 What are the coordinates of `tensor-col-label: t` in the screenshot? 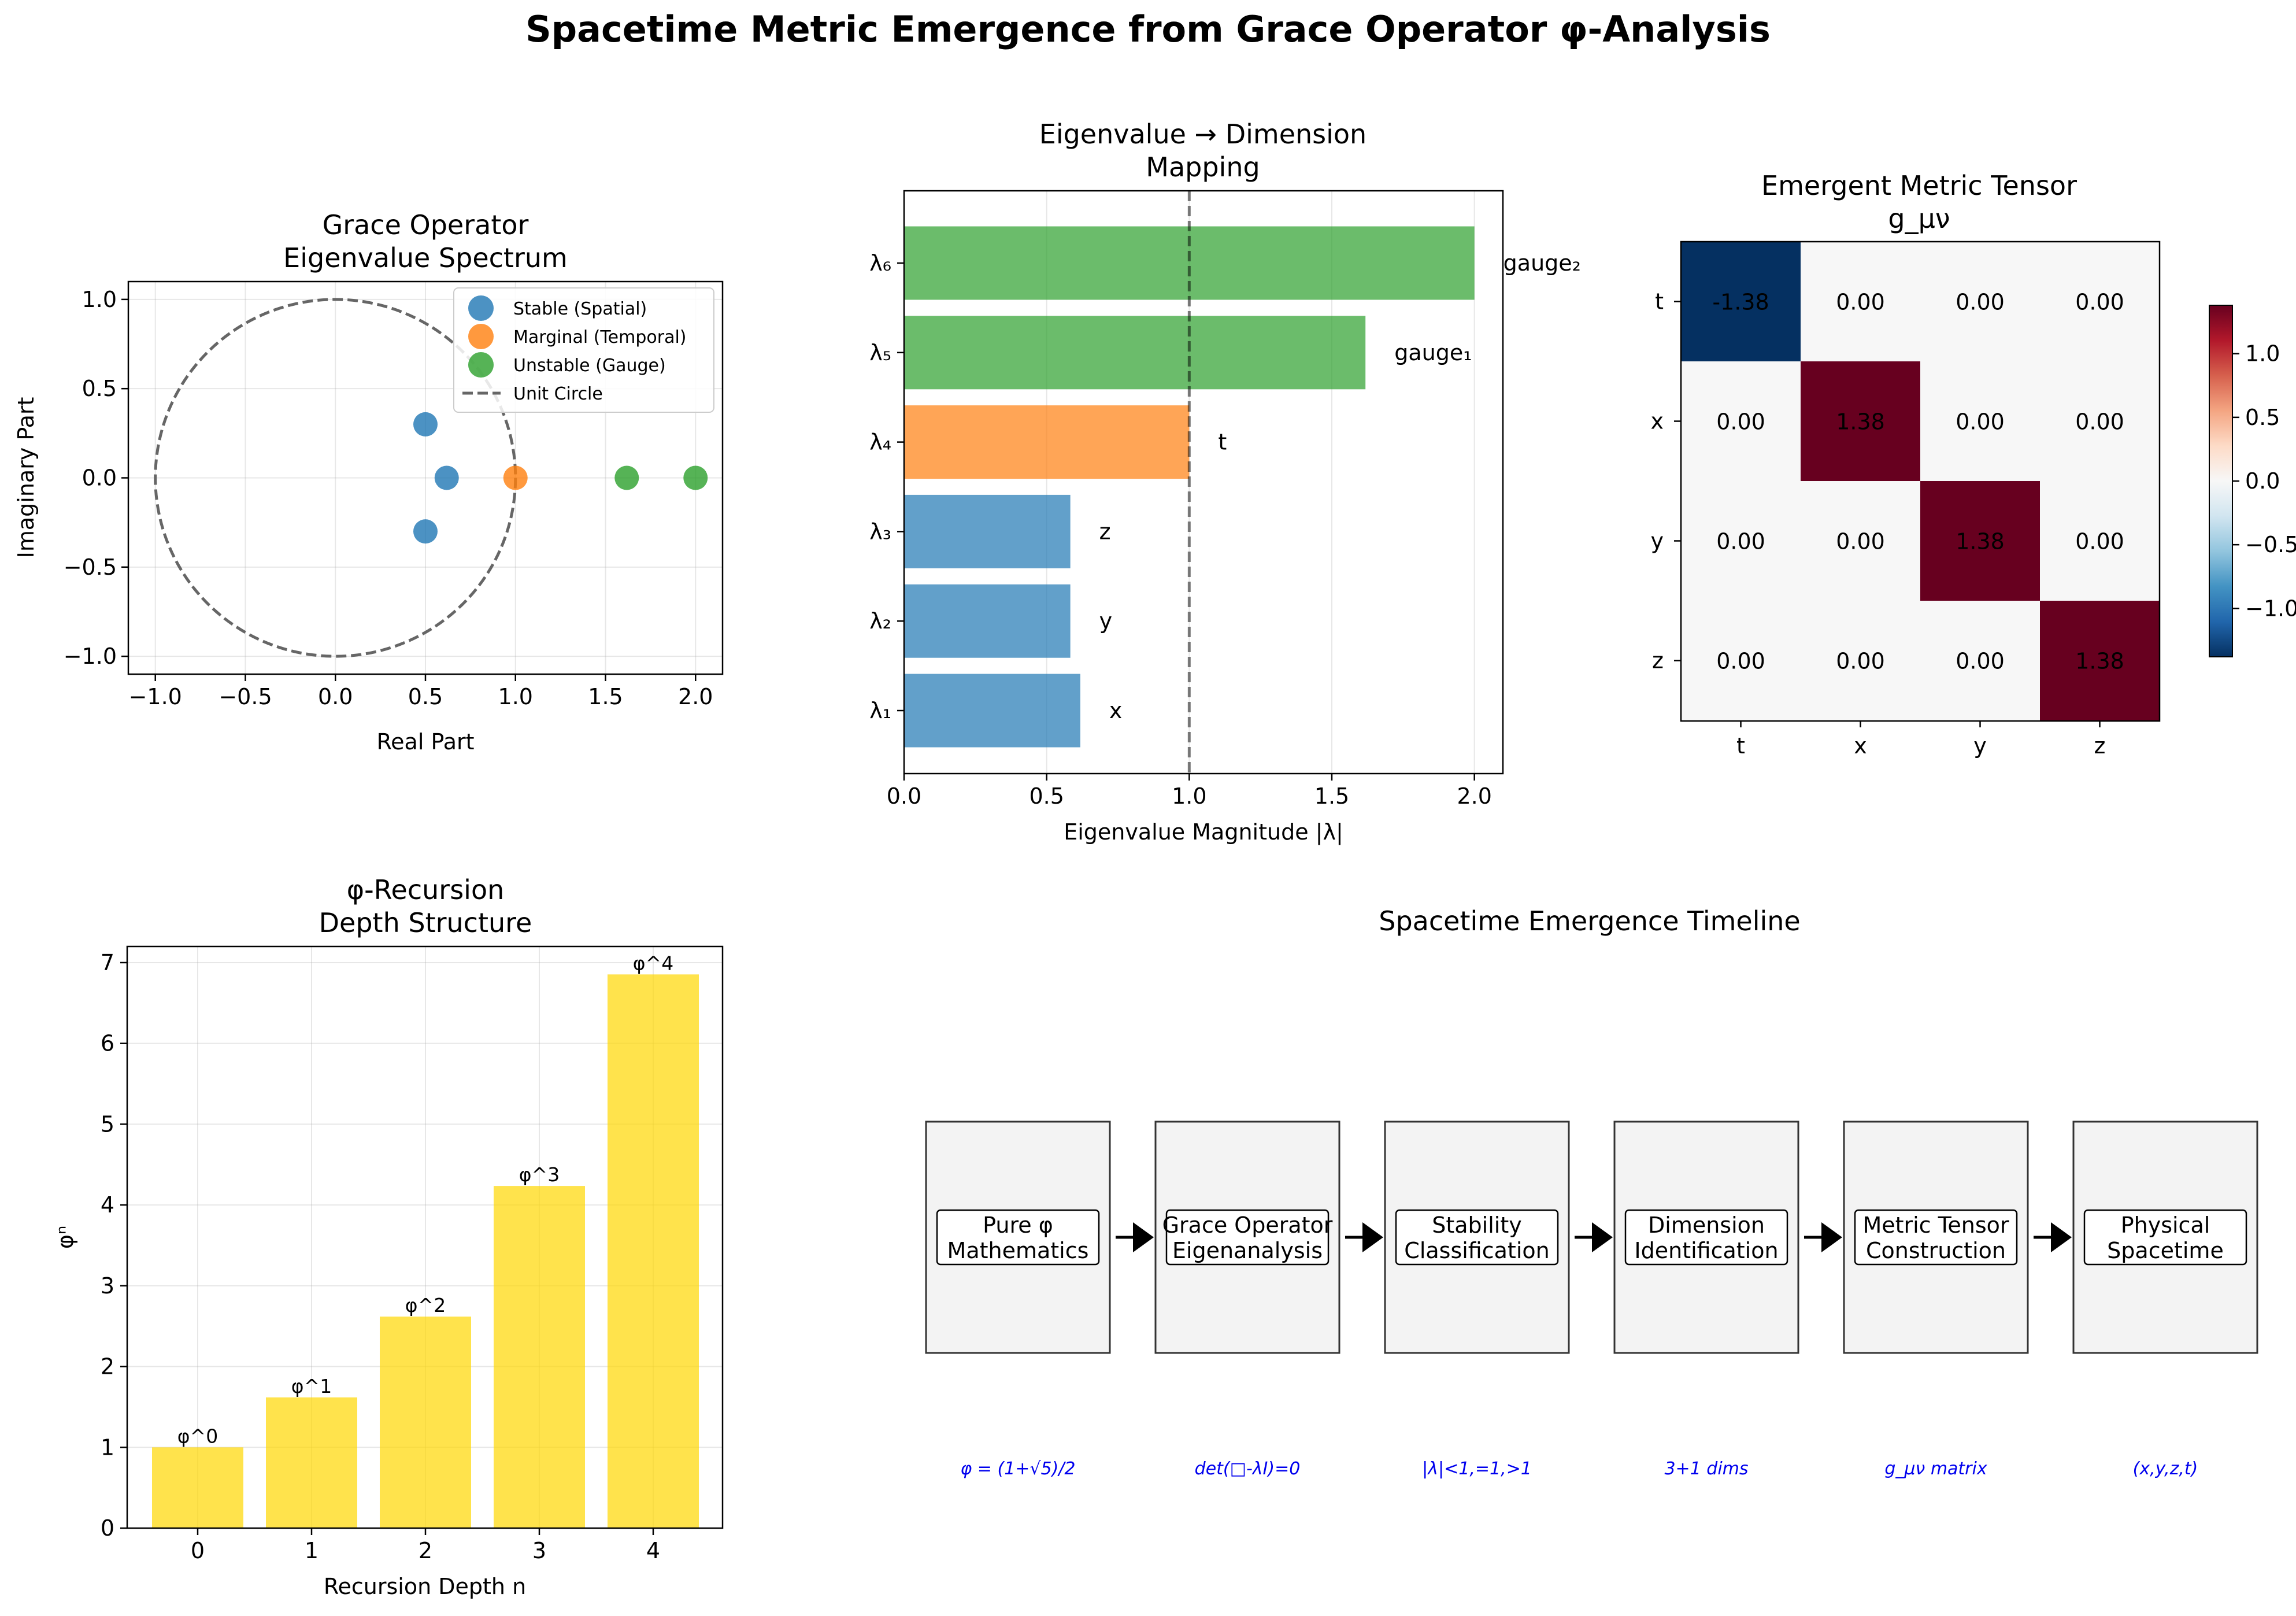 It's located at (1740, 746).